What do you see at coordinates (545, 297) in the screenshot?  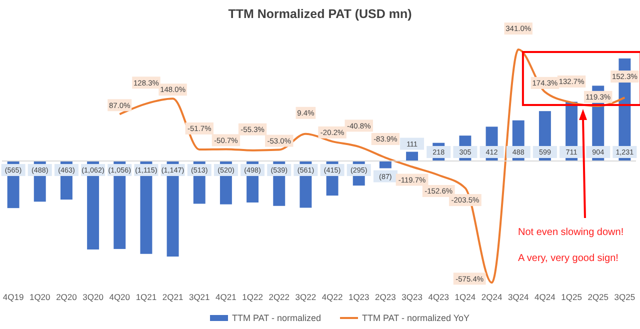 I see `x-tick-label: 4Q24` at bounding box center [545, 297].